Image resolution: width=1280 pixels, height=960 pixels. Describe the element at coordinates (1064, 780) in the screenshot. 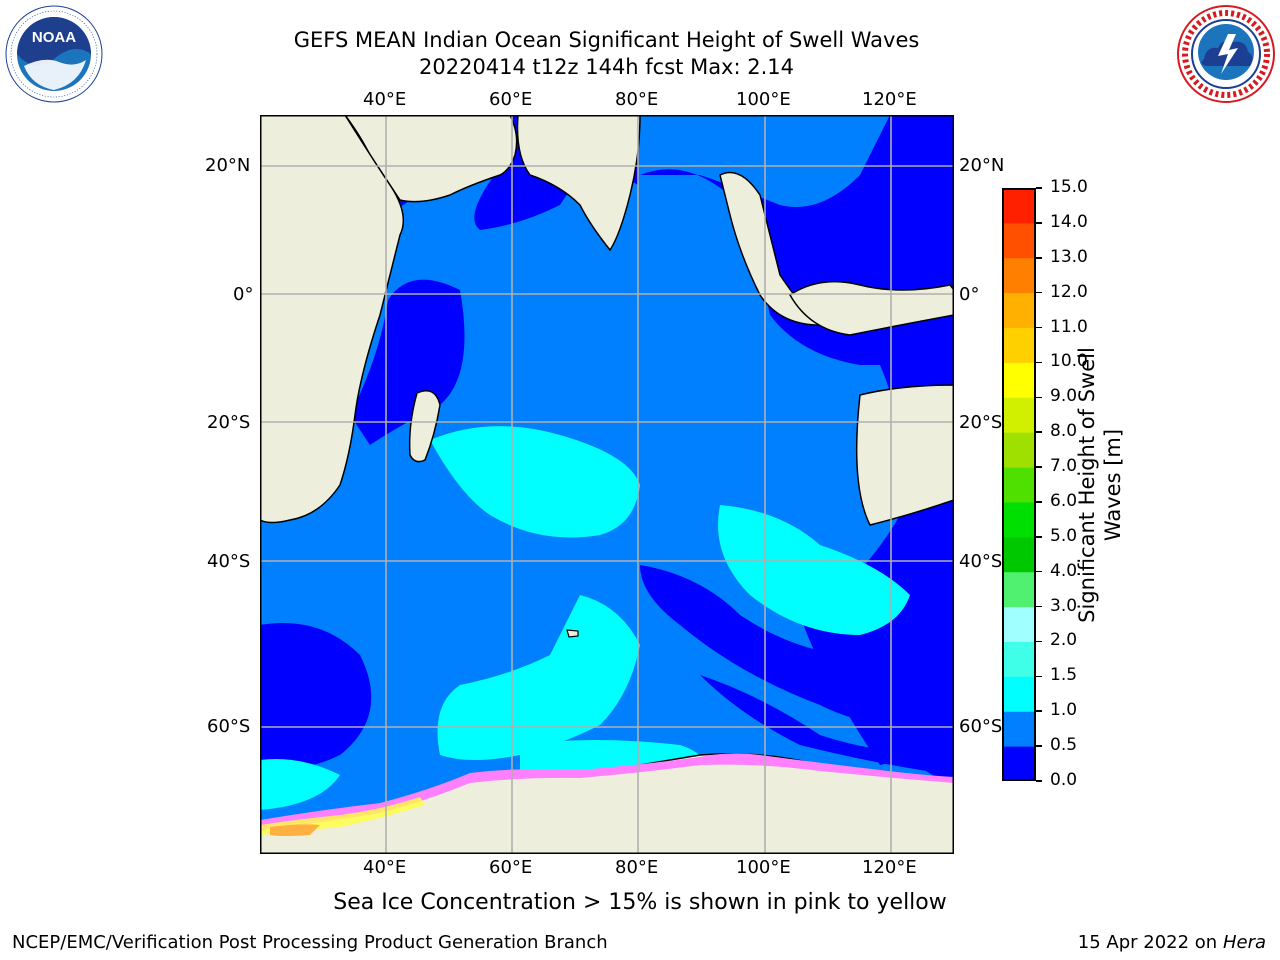

I see `colorbar-tick-label: 0.0` at that location.